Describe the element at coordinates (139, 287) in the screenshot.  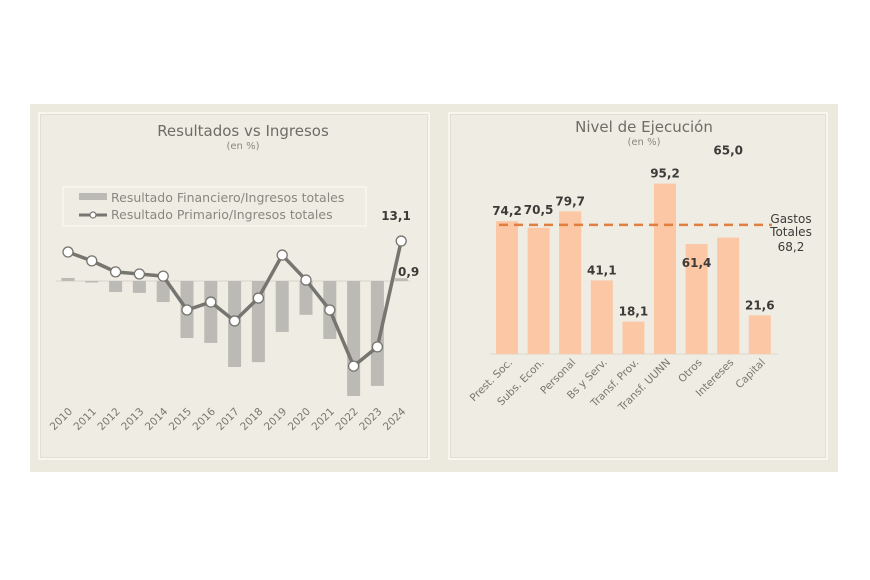
I see `bar-financiero-2013` at that location.